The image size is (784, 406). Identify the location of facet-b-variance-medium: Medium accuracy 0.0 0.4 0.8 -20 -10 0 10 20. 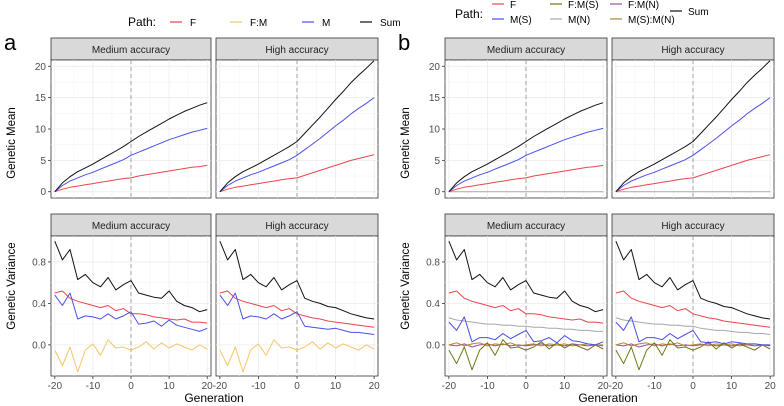
(518, 302).